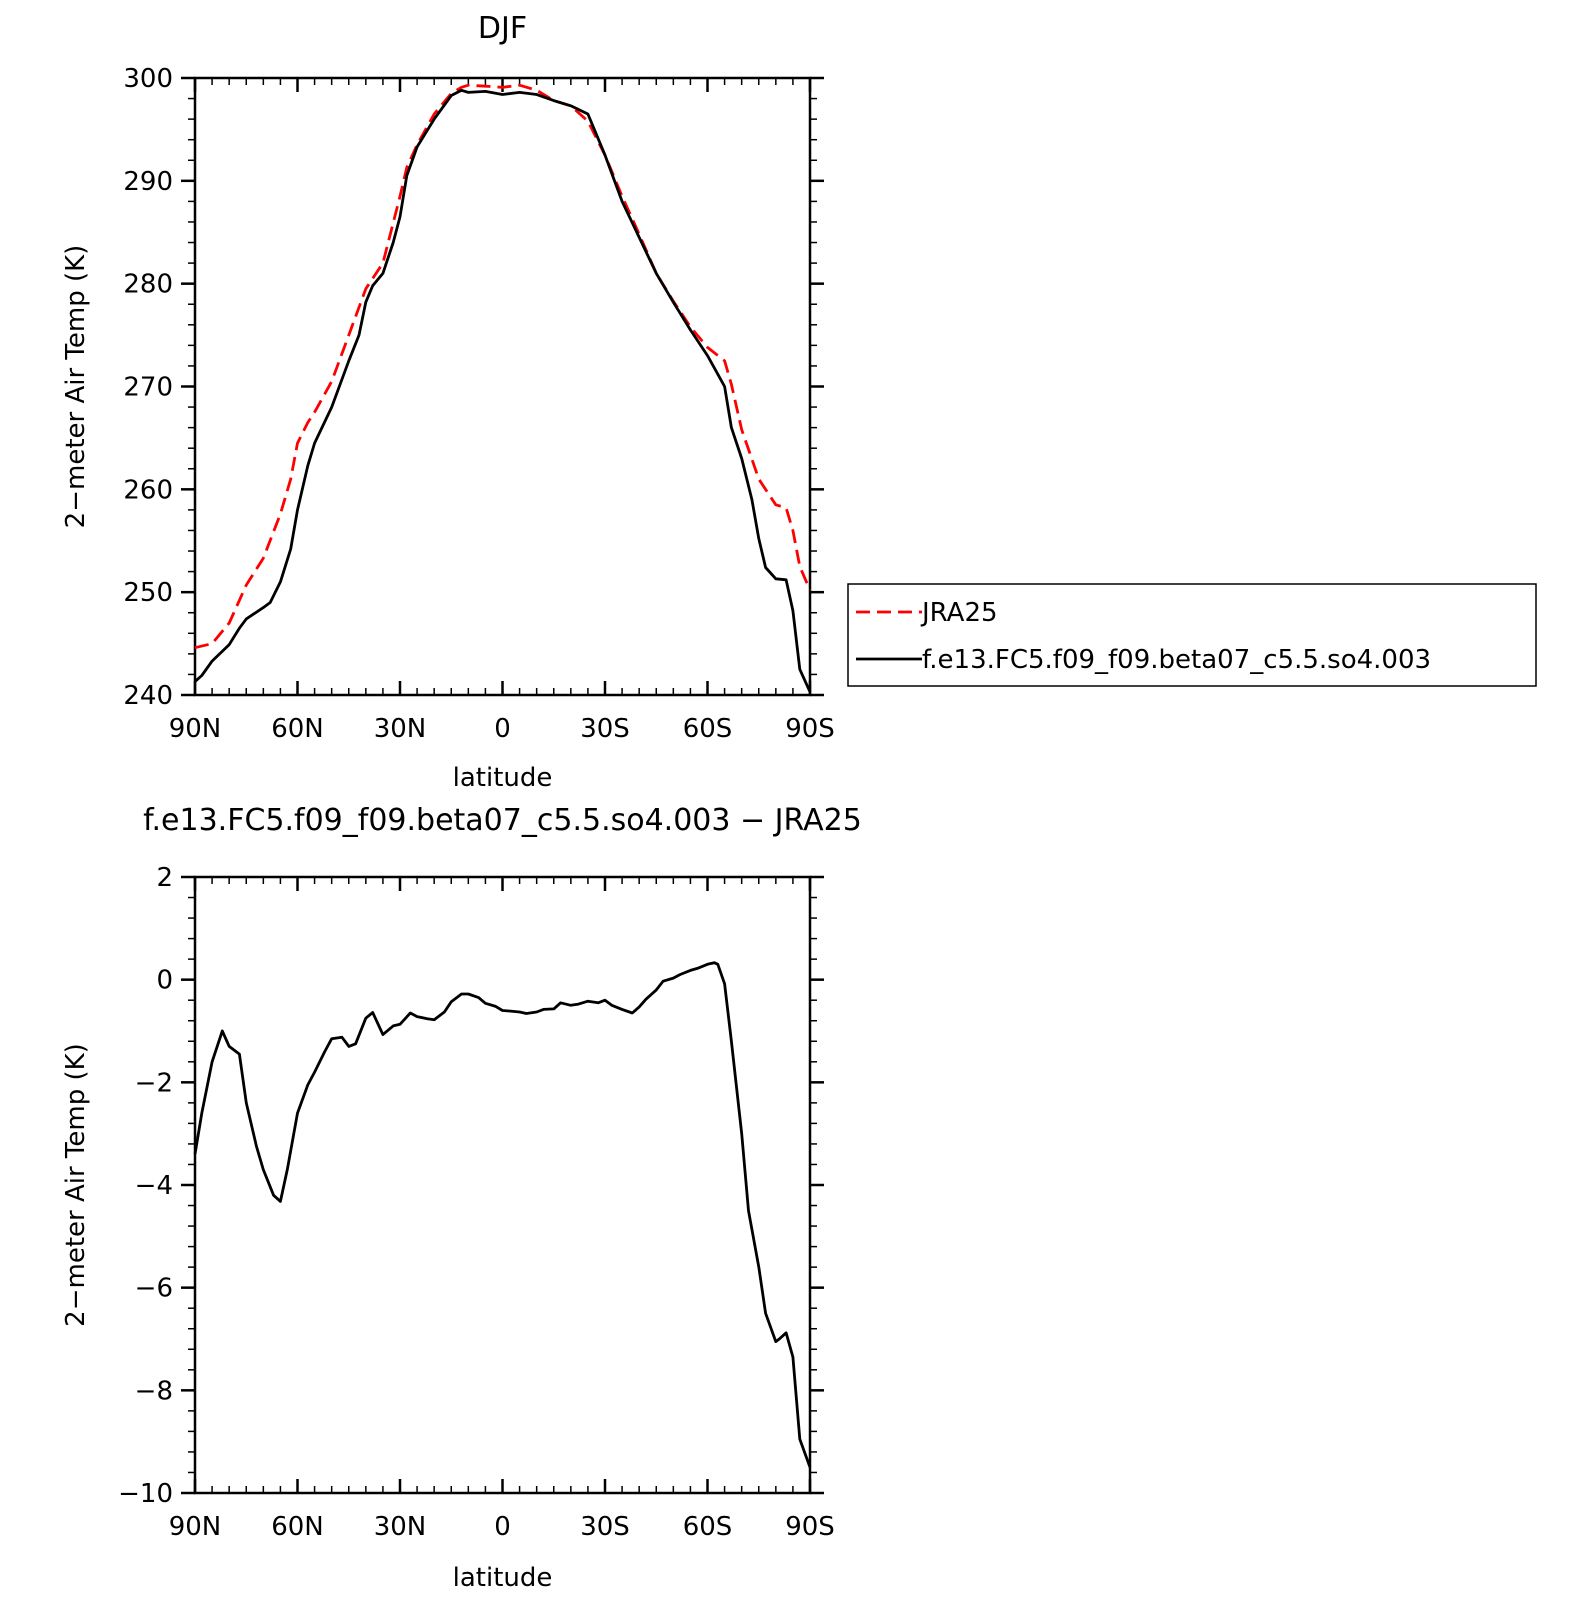 The image size is (1594, 1597). What do you see at coordinates (502, 28) in the screenshot?
I see `chart-title: DJF` at bounding box center [502, 28].